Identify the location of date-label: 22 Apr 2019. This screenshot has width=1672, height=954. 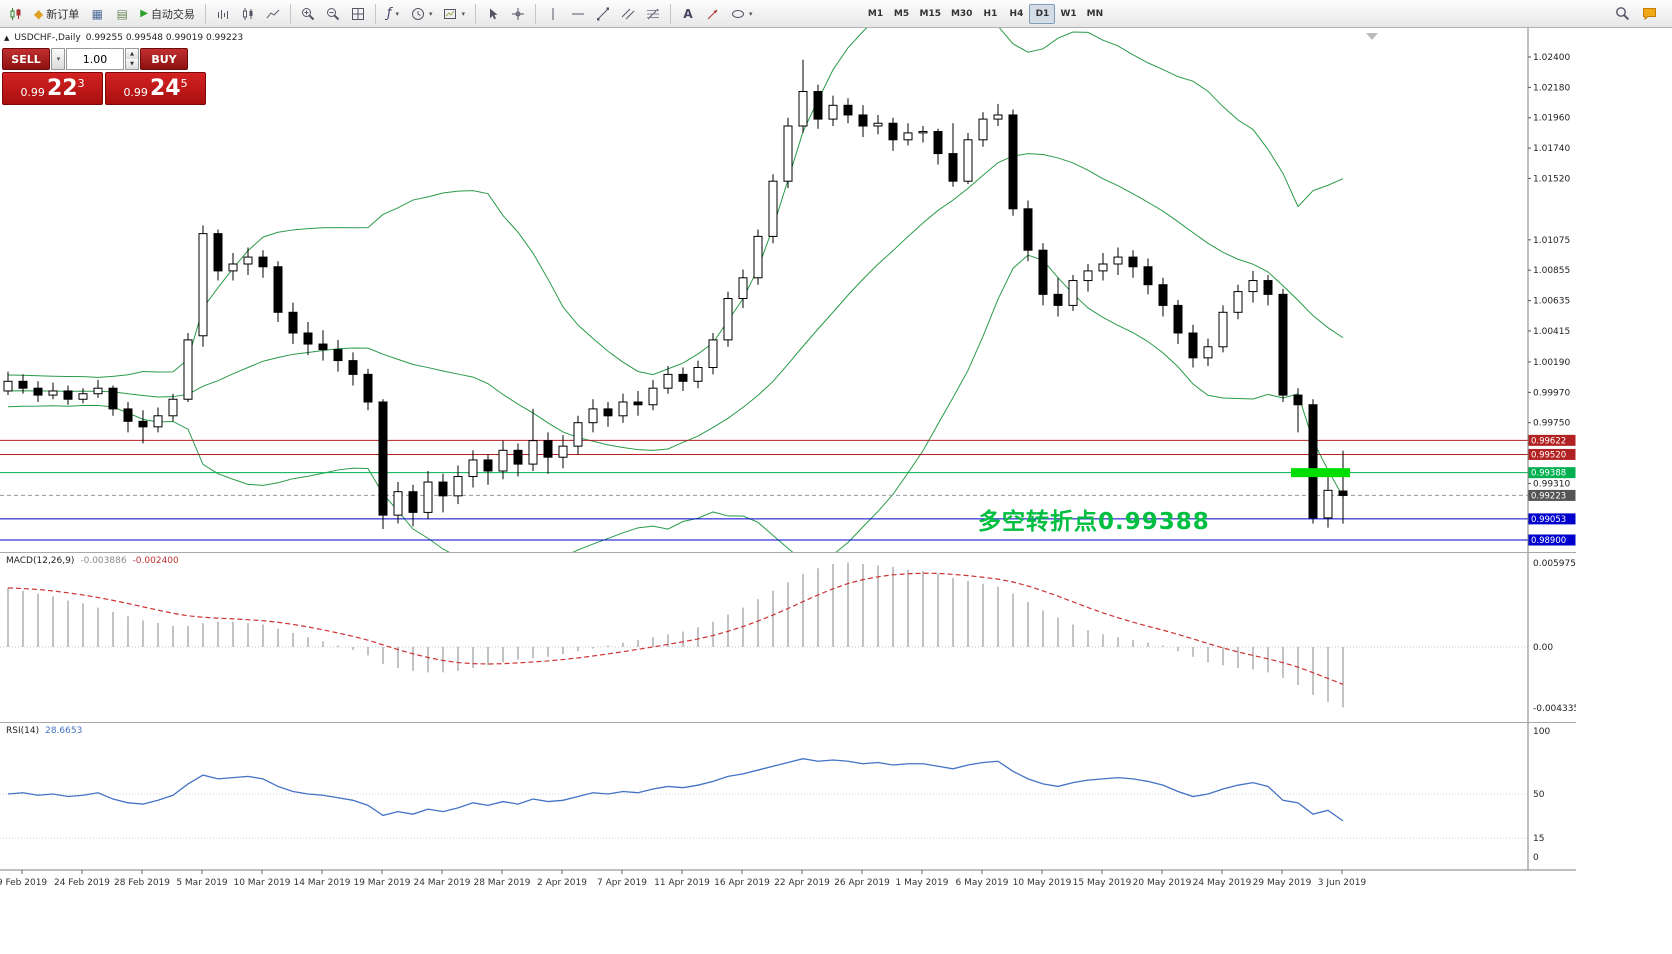
(802, 883).